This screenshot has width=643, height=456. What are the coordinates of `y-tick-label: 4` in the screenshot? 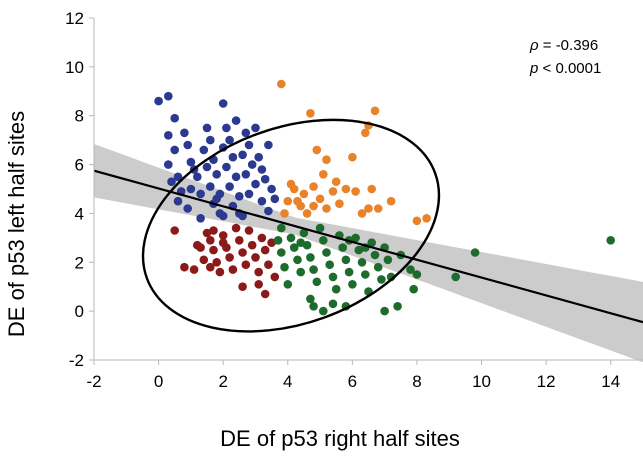 It's located at (79, 213).